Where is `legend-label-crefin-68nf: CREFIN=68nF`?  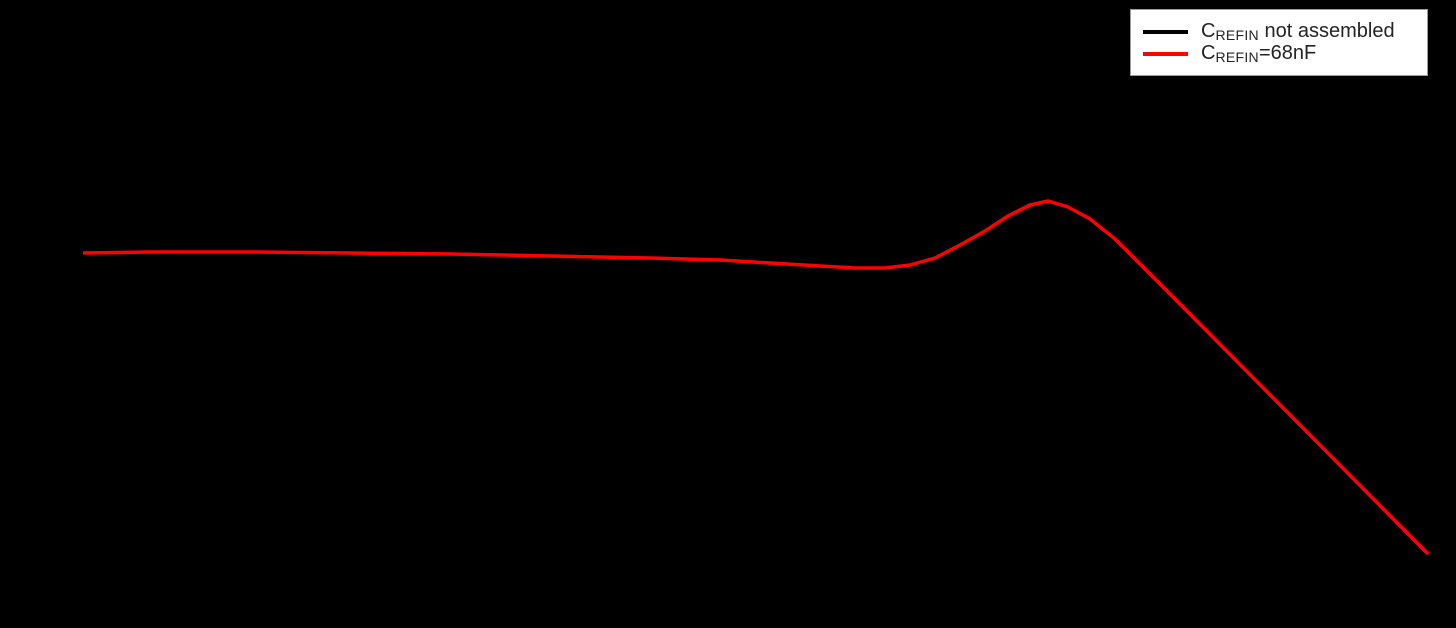
legend-label-crefin-68nf: CREFIN=68nF is located at coordinates (1259, 53).